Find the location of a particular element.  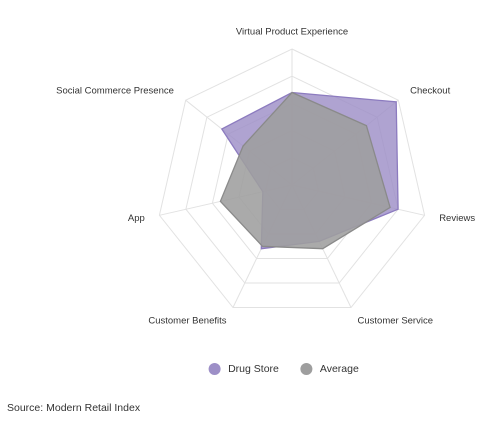

axis-label: Social Commerce Presence is located at coordinates (115, 90).